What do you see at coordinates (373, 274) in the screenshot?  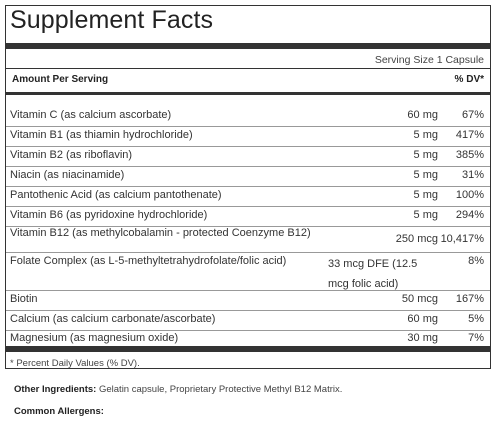 I see `nutrient-amount: 33 mcg DFE (12.5 mcg folic acid)` at bounding box center [373, 274].